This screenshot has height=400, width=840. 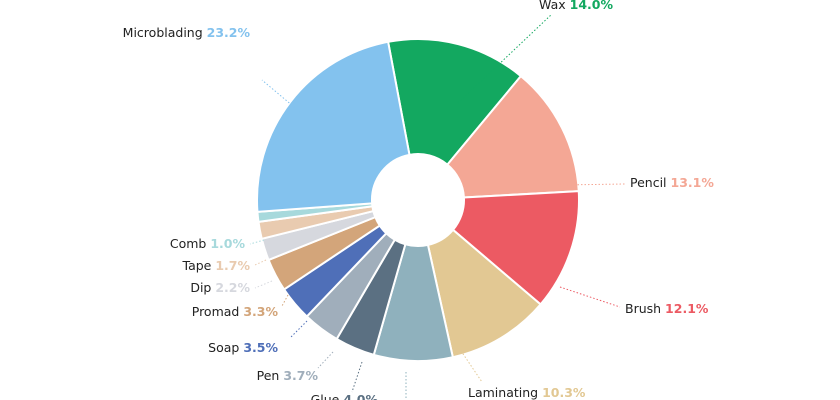 I want to click on slice-label-name: Wax, so click(x=554, y=6).